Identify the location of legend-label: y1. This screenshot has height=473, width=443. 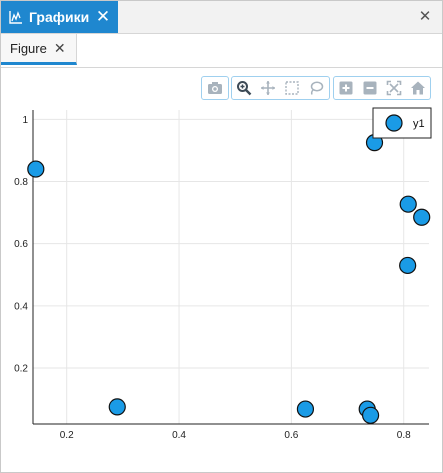
(419, 124).